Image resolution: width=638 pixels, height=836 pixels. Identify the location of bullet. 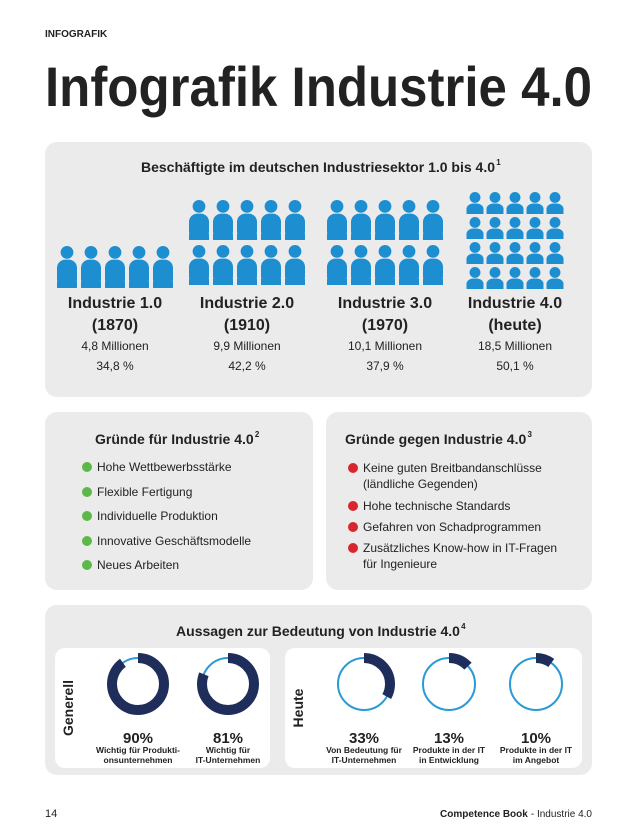
(87, 492).